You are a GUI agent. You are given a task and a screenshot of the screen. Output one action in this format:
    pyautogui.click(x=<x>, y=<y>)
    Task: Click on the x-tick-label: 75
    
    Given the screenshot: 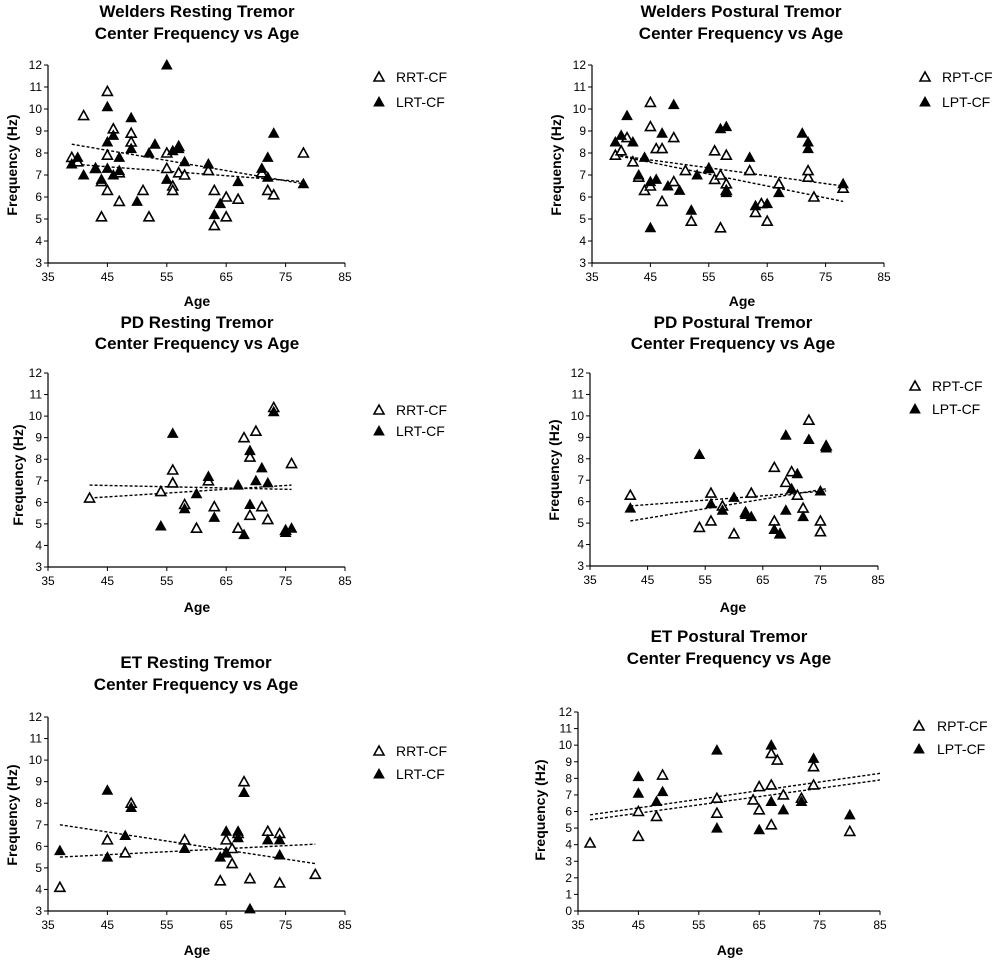 What is the action you would take?
    pyautogui.click(x=286, y=925)
    